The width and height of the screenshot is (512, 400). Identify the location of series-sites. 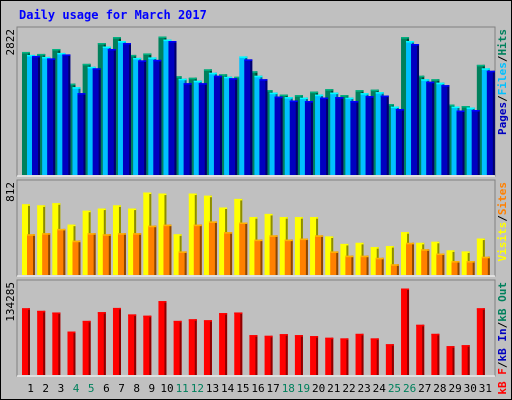
(258, 248).